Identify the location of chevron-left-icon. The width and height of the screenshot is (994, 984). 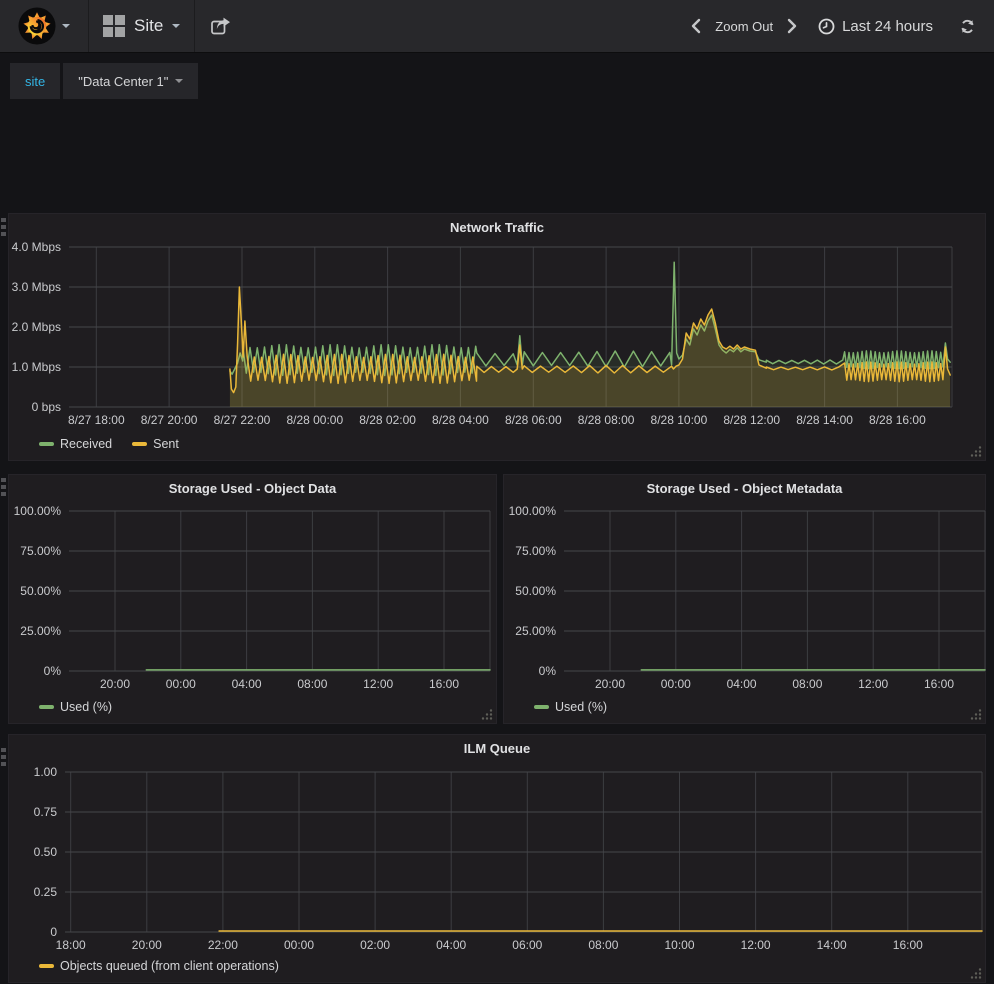
(696, 26).